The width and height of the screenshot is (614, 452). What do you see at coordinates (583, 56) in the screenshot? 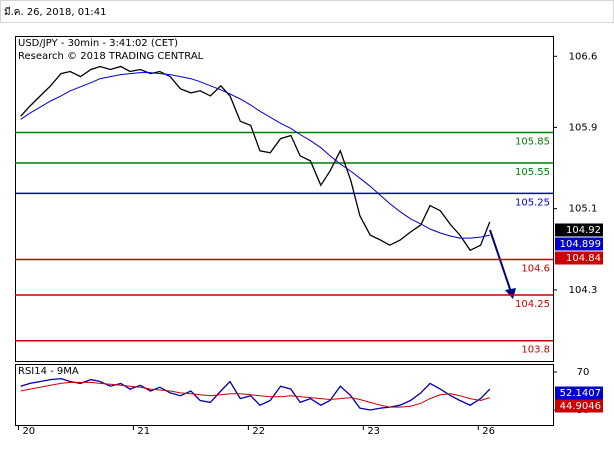
I see `y-tick-label: 106.6` at bounding box center [583, 56].